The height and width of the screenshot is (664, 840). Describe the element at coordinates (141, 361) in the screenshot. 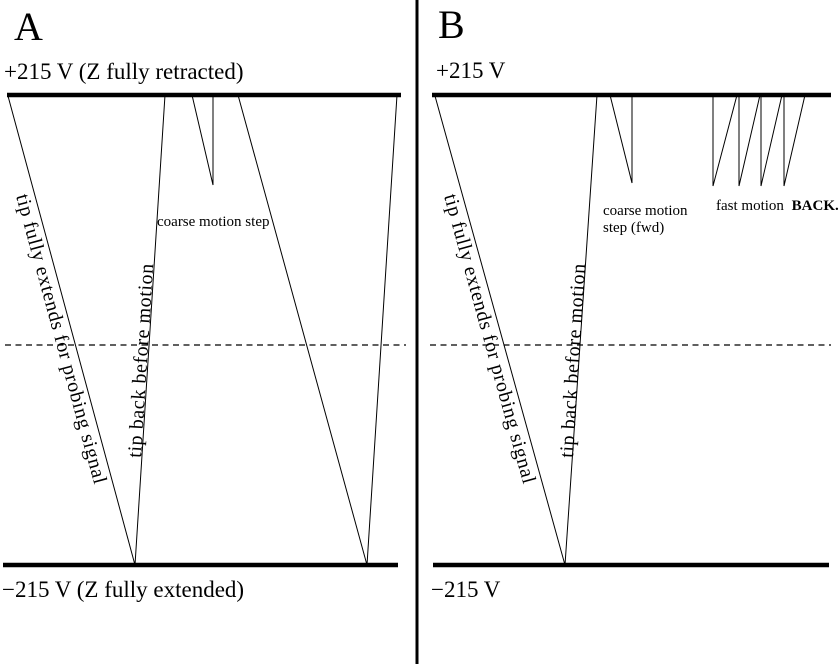

I see `panel-a-tip-back-label: tip back before motion` at that location.